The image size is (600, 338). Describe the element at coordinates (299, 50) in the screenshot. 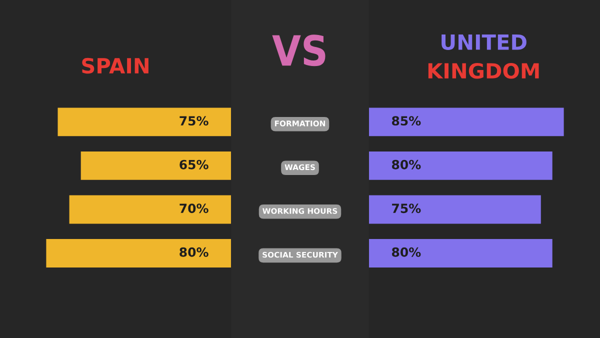

I see `text: VS` at that location.